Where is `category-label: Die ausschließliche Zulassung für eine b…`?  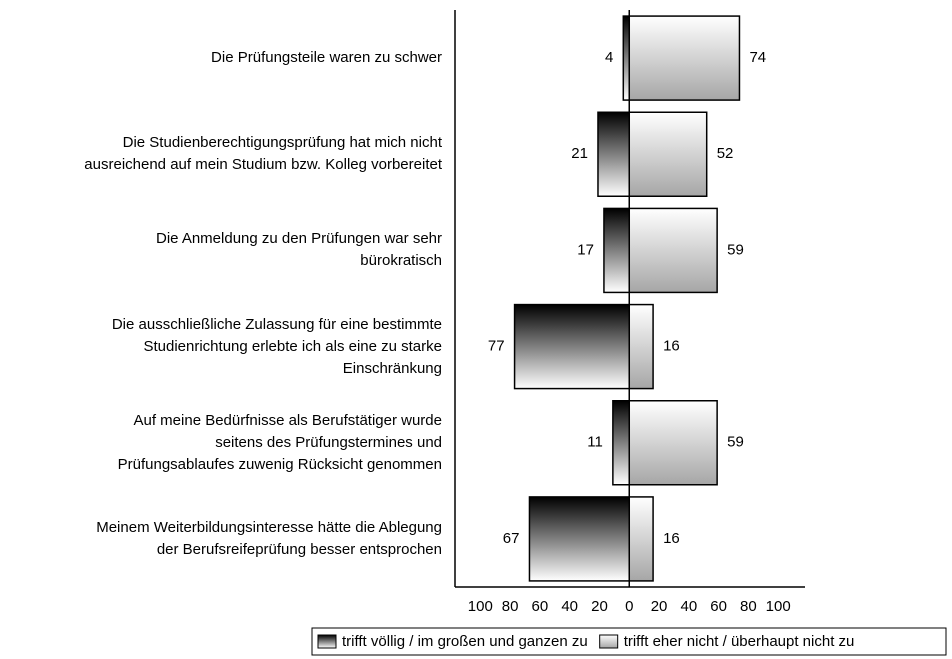 category-label: Die ausschließliche Zulassung für eine b… is located at coordinates (276, 346).